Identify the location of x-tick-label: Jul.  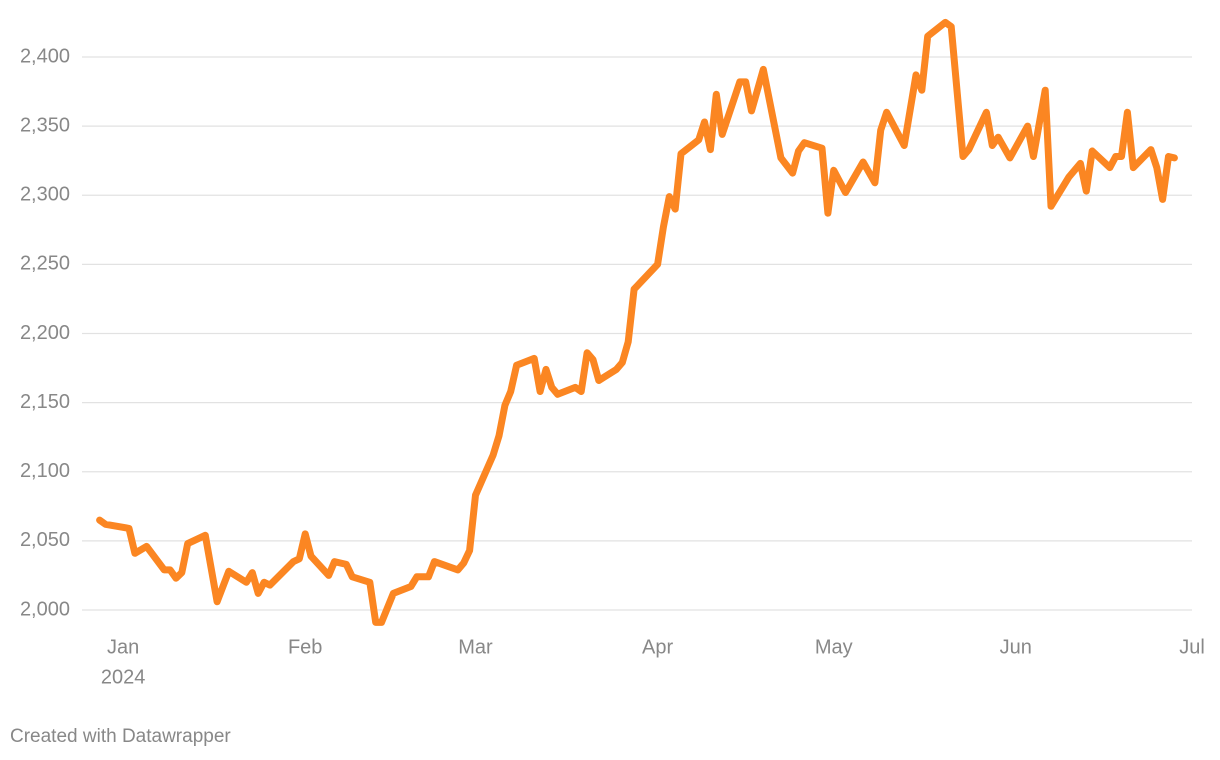
(1192, 647).